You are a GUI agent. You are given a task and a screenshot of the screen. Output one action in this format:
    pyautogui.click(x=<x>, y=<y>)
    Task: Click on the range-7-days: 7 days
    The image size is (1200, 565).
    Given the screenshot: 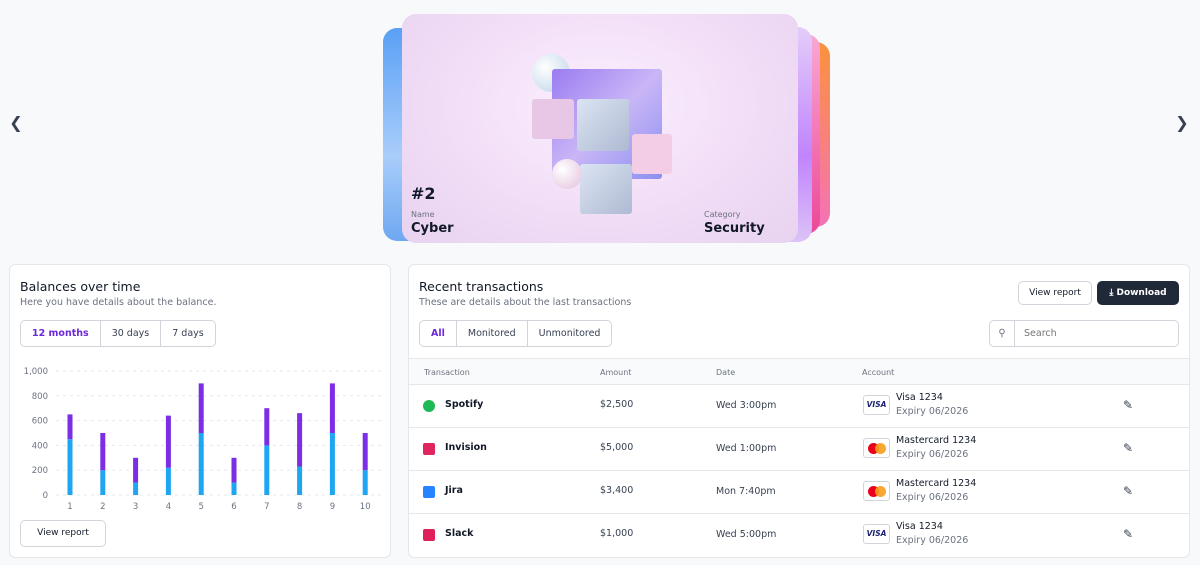 What is the action you would take?
    pyautogui.click(x=188, y=333)
    